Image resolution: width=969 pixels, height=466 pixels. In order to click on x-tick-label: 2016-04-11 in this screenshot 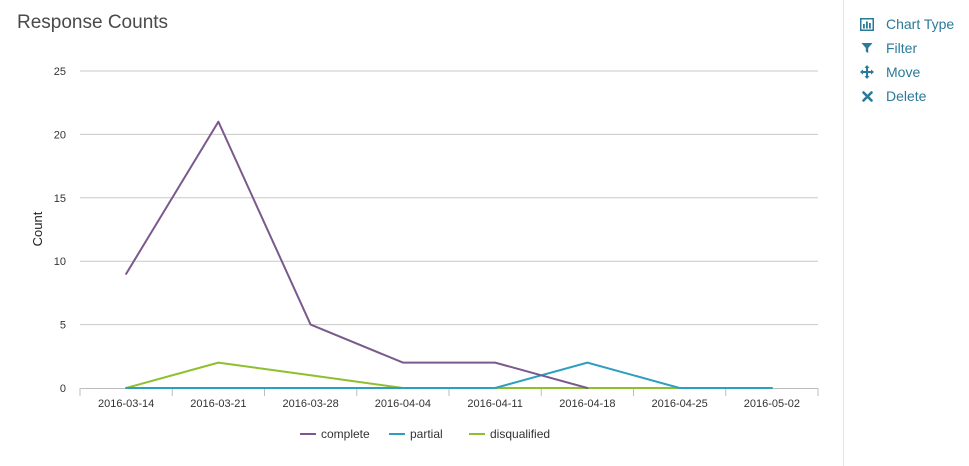, I will do `click(494, 404)`.